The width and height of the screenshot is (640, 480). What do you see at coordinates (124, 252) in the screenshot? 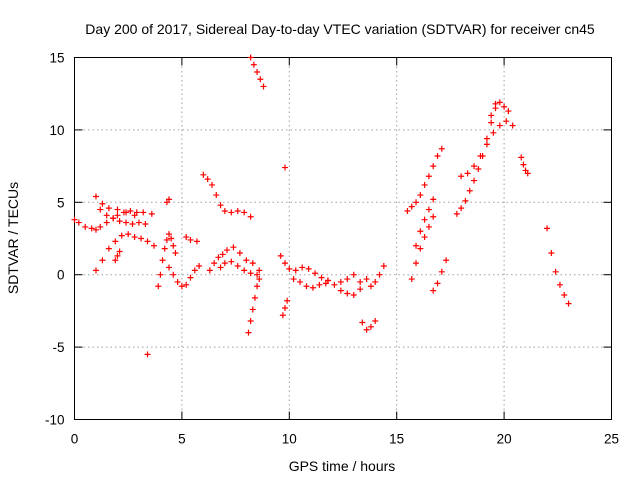
I see `series-s03` at bounding box center [124, 252].